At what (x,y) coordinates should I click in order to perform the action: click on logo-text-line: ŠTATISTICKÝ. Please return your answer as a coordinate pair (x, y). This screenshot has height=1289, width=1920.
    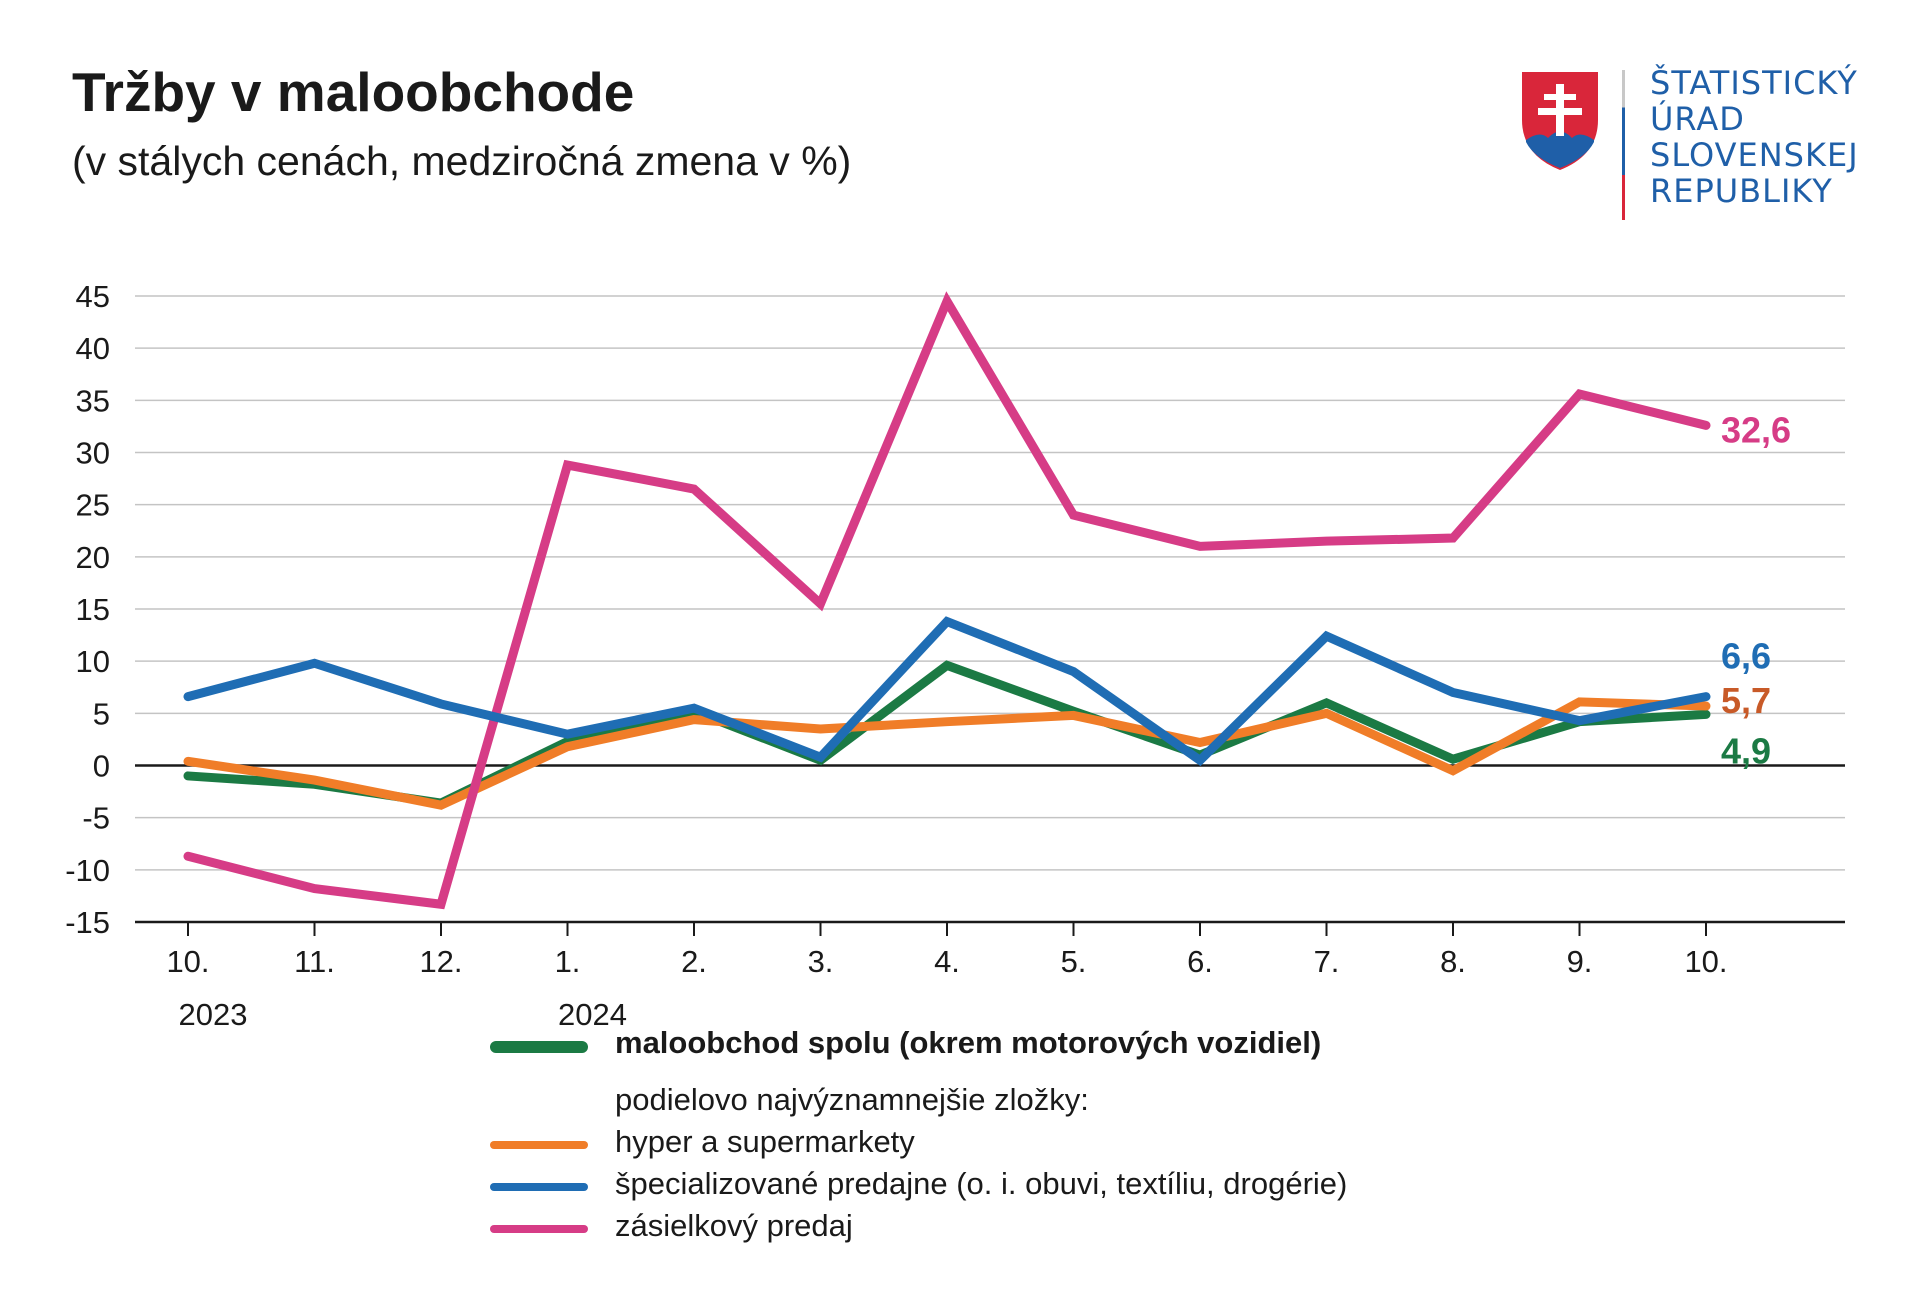
    Looking at the image, I should click on (1754, 83).